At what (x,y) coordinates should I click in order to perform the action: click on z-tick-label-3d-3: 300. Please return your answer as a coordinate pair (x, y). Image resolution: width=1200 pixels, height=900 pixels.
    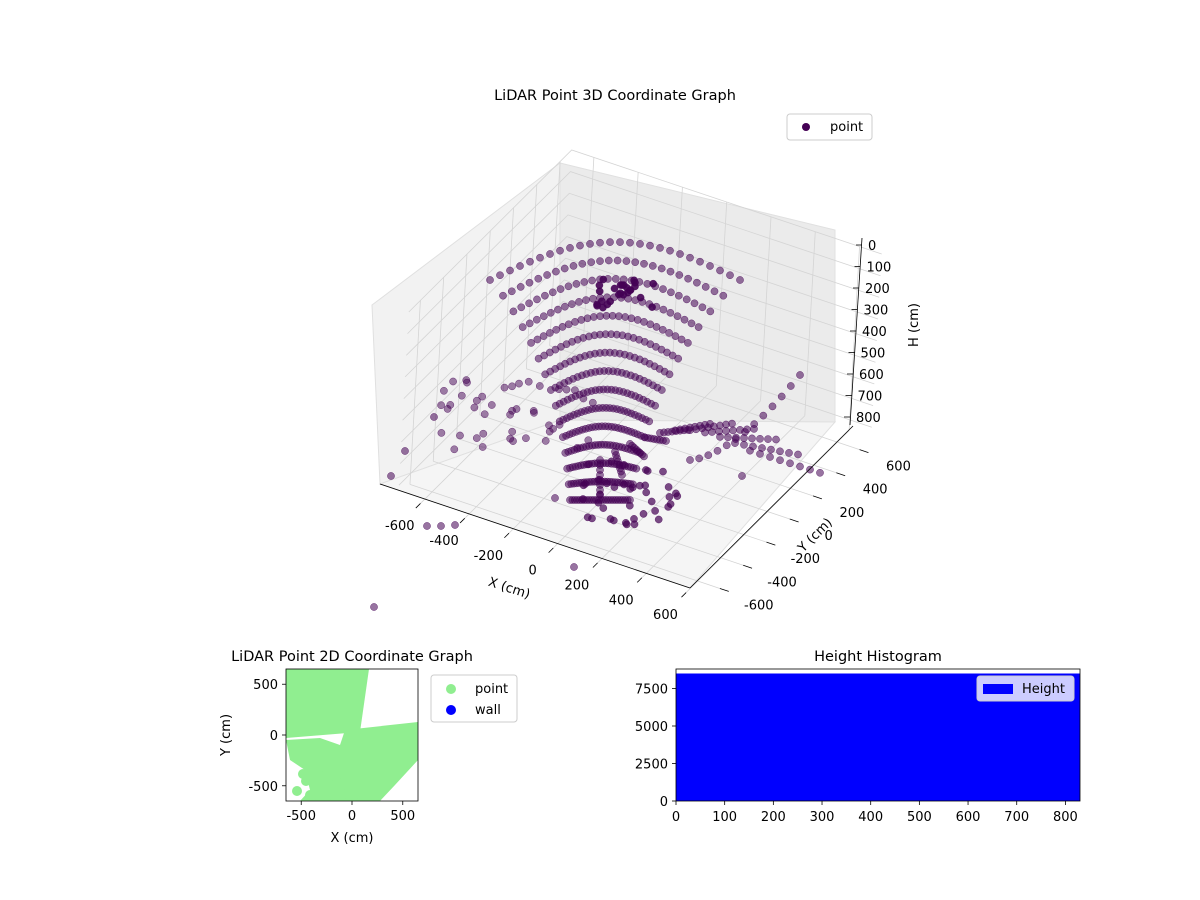
    Looking at the image, I should click on (876, 311).